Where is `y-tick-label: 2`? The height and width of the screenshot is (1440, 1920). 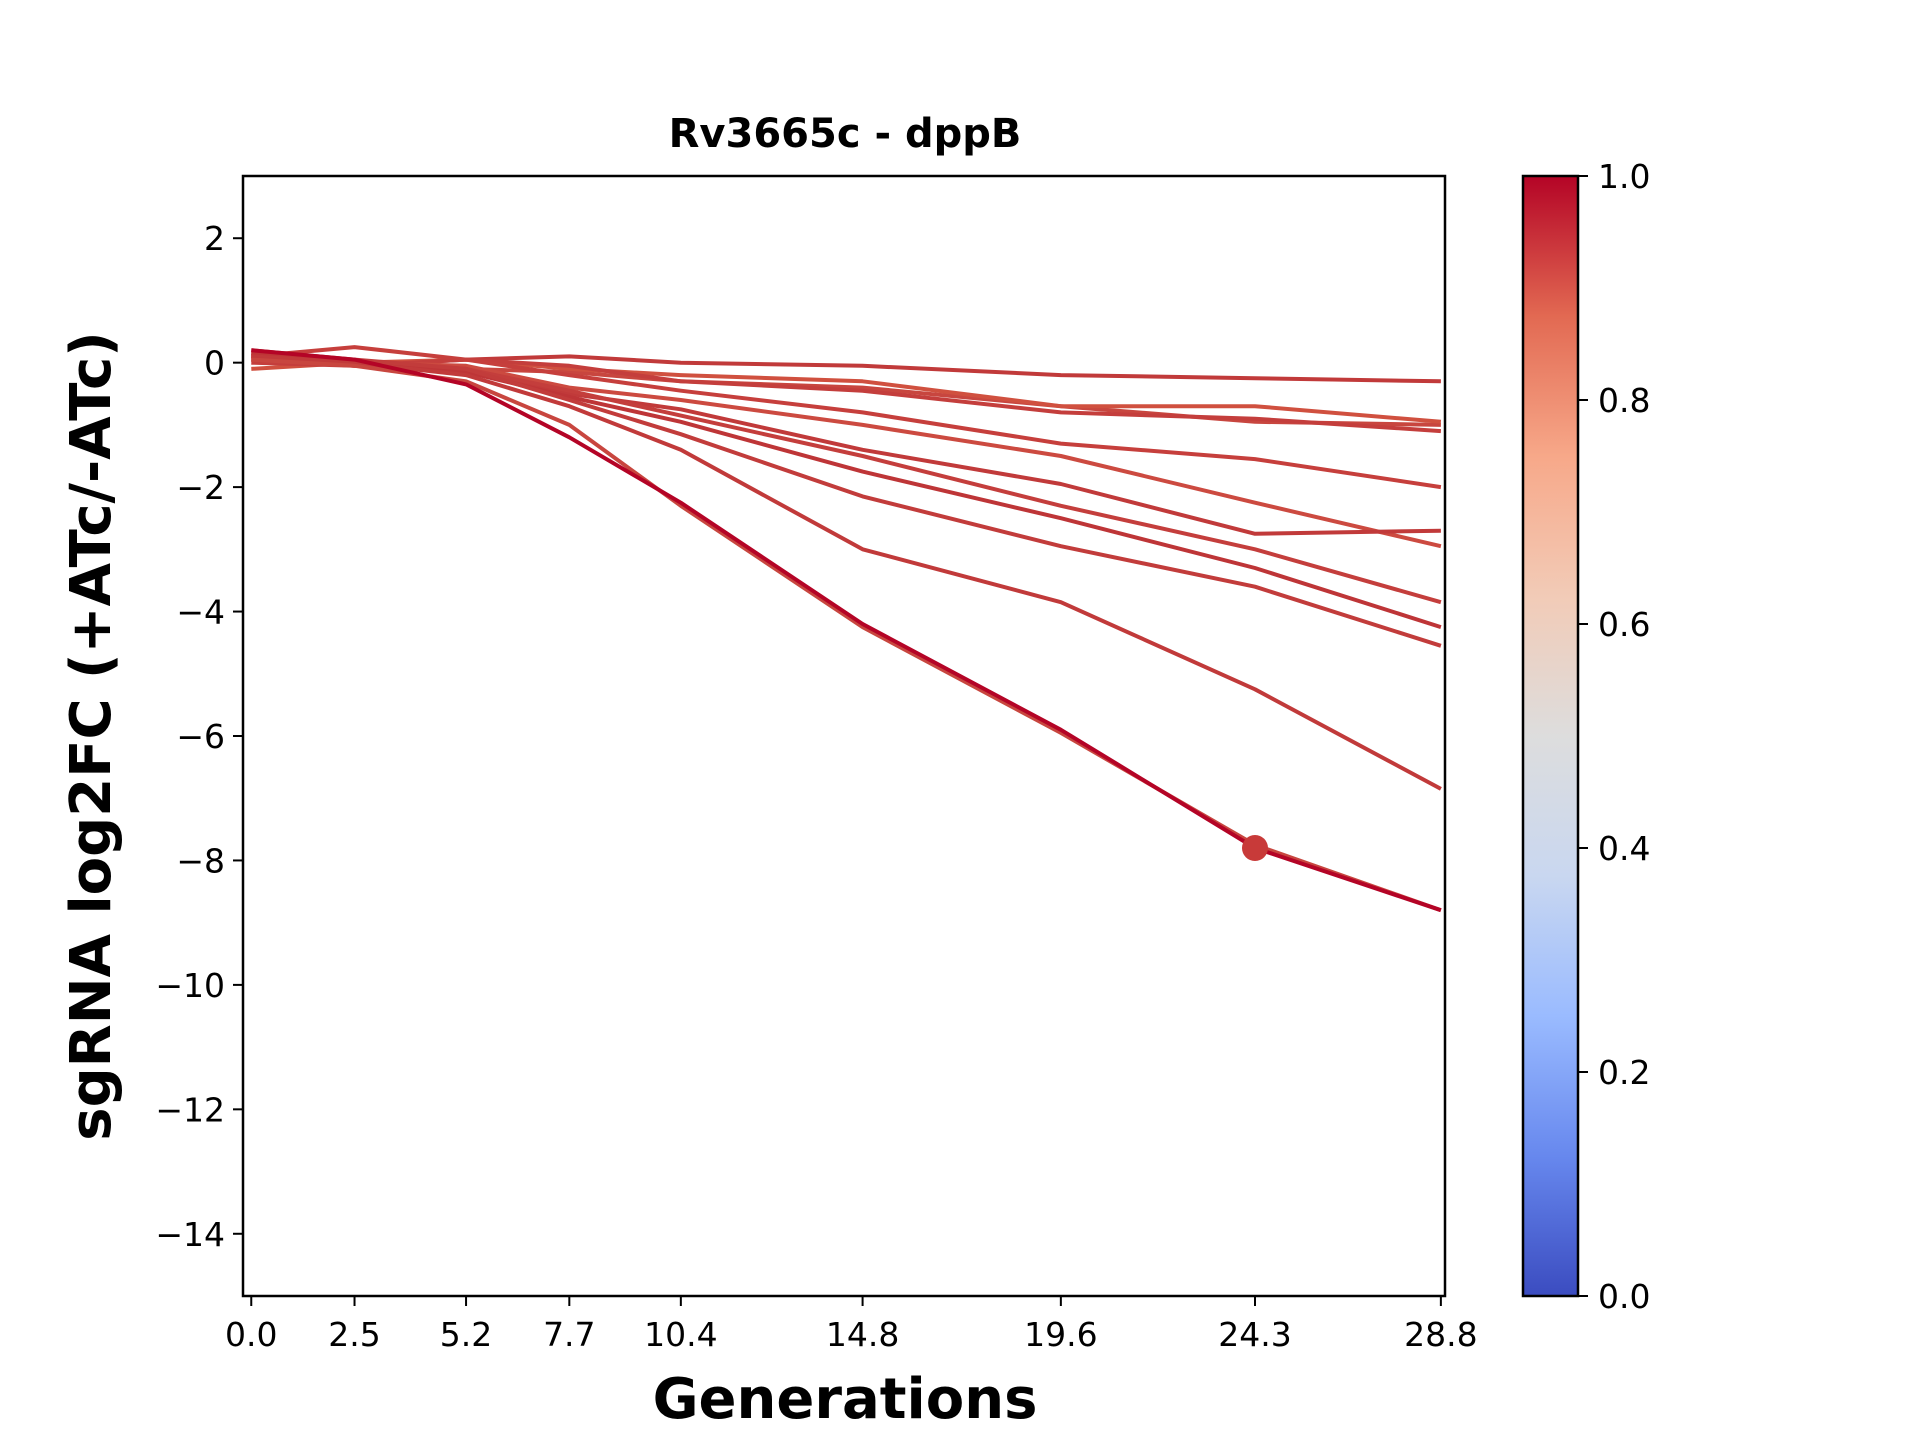 y-tick-label: 2 is located at coordinates (214, 238).